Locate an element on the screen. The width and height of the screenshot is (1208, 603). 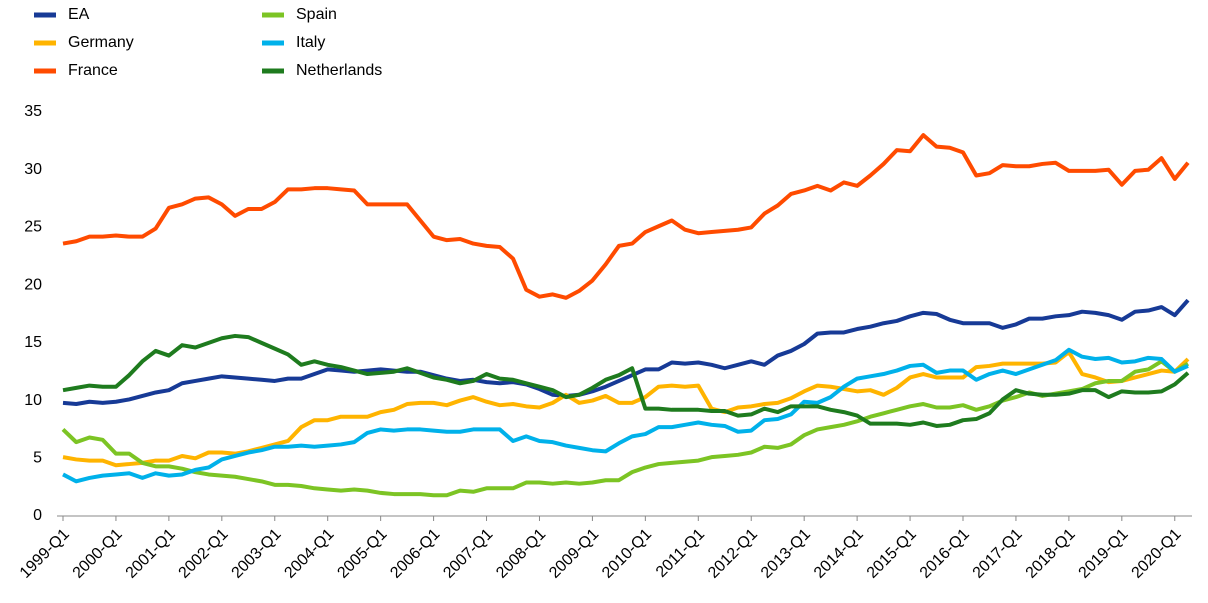
x-tick-label: 2019-Q1 is located at coordinates (1104, 554).